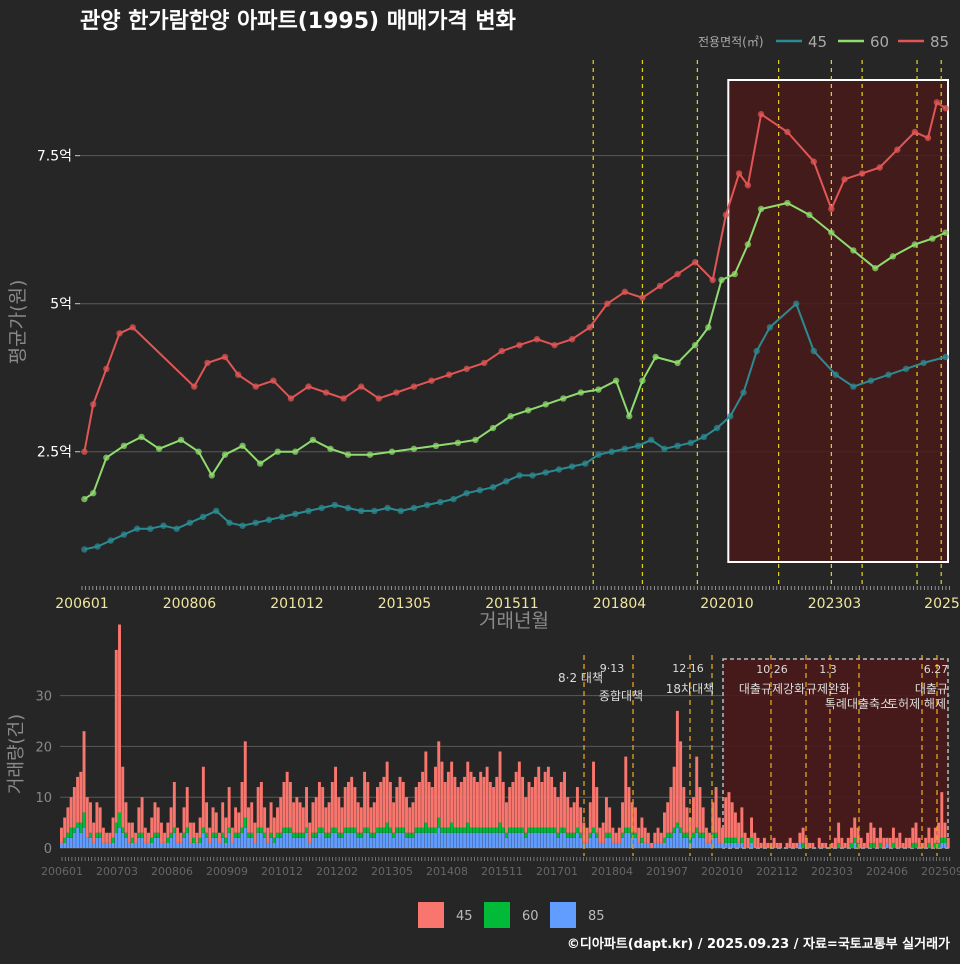 This screenshot has height=964, width=960. Describe the element at coordinates (596, 916) in the screenshot. I see `bottom-legend-label-85: 85` at that location.